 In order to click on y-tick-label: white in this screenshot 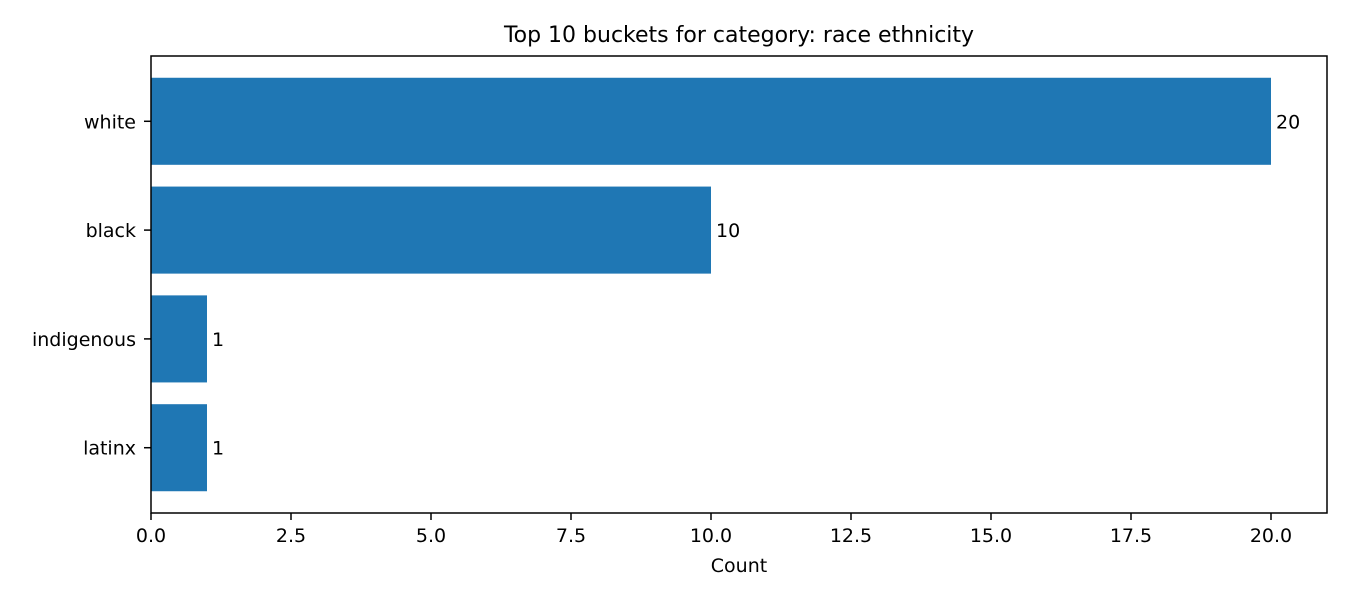, I will do `click(110, 122)`.